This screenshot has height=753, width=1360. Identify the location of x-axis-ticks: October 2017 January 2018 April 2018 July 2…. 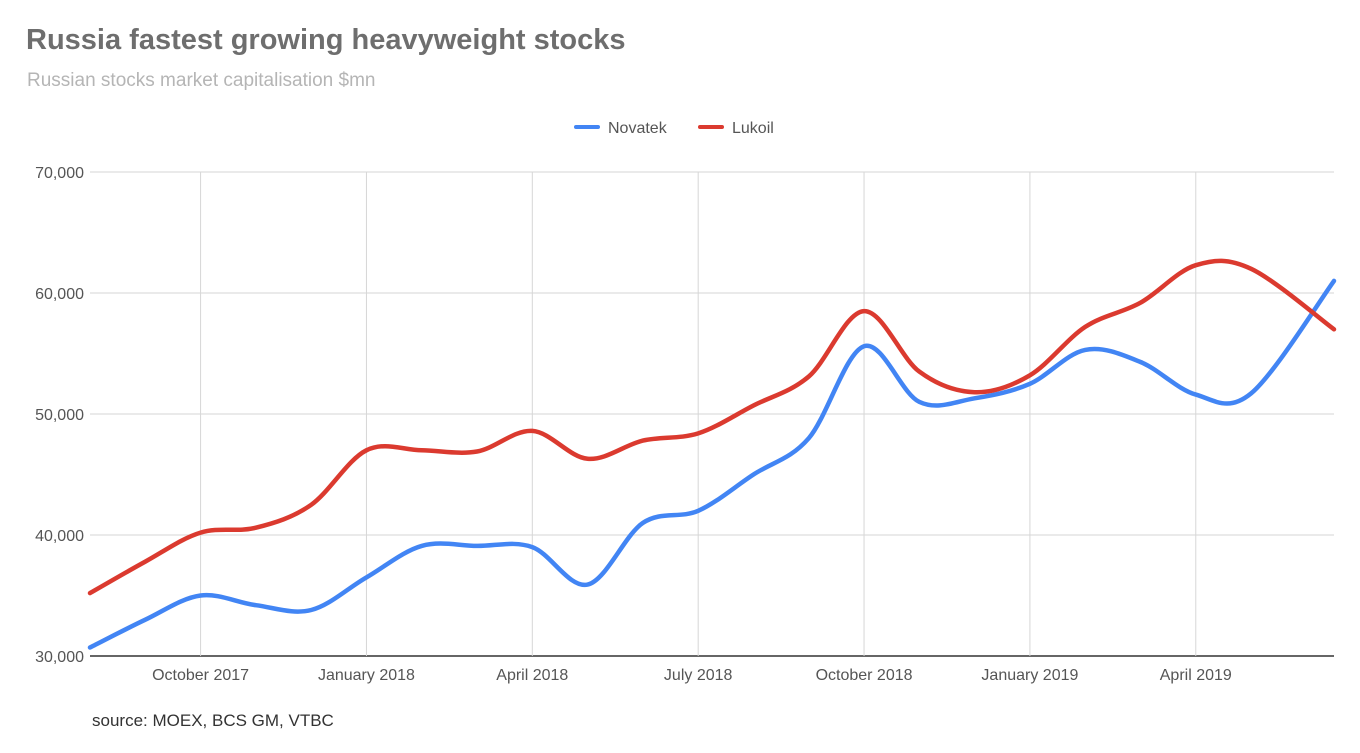
(692, 675).